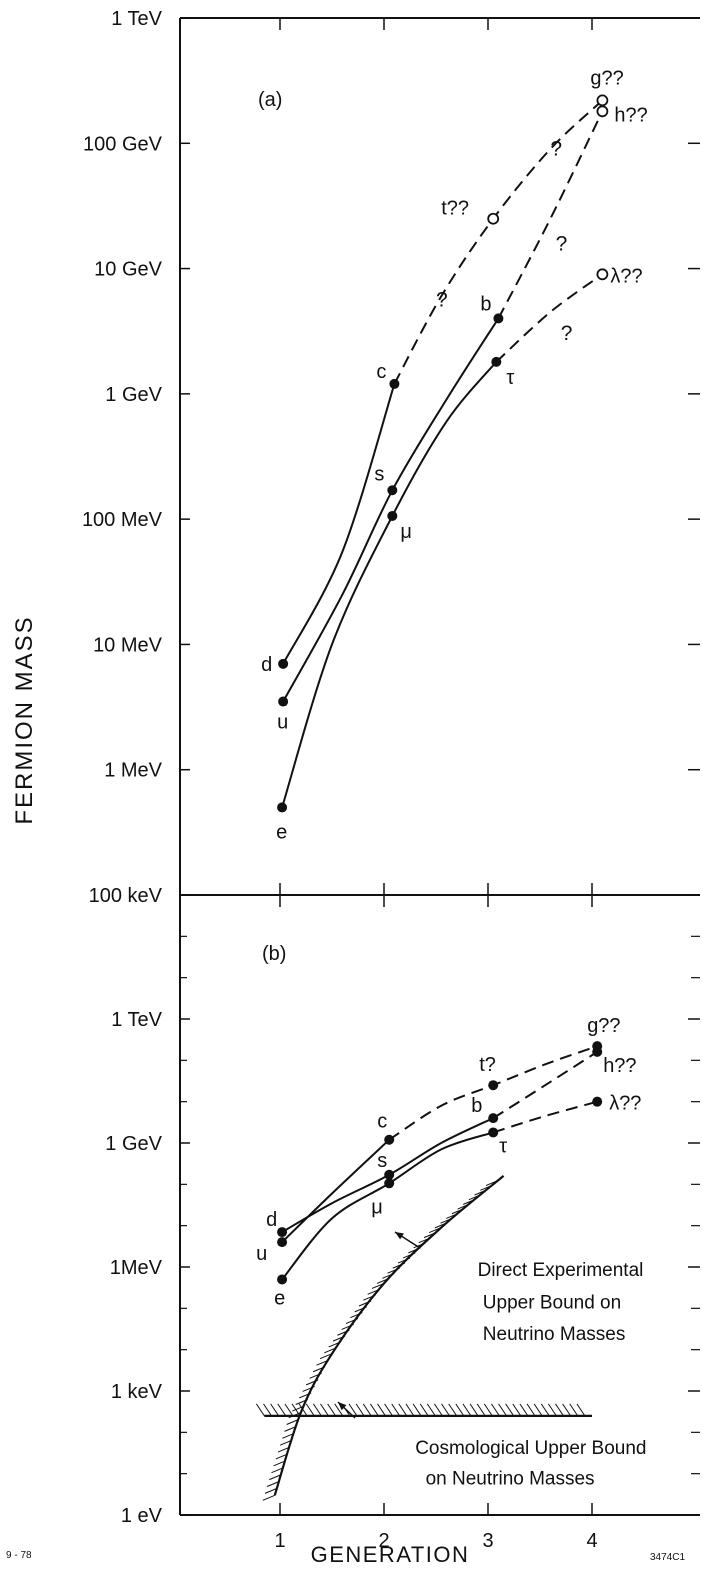 The image size is (703, 1572). What do you see at coordinates (390, 1554) in the screenshot?
I see `x-axis-title: GENERATION` at bounding box center [390, 1554].